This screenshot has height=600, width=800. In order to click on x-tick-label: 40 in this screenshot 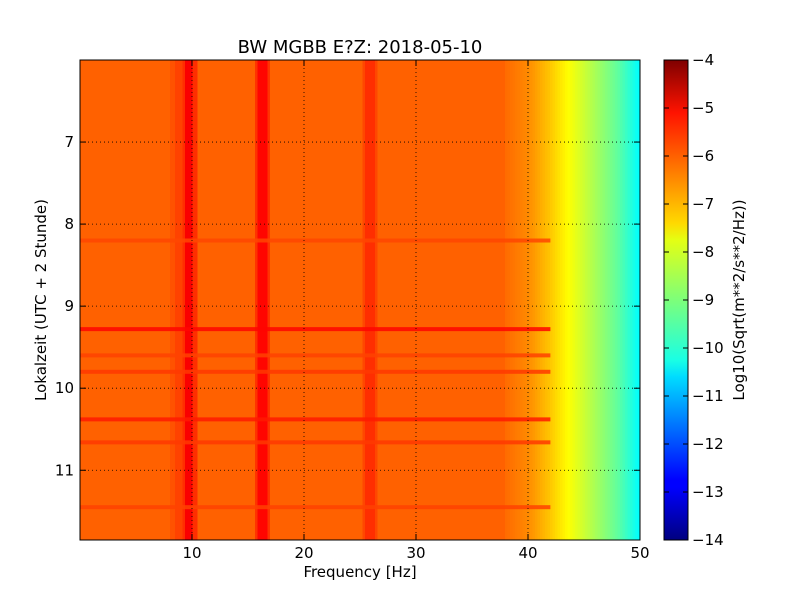, I will do `click(527, 553)`.